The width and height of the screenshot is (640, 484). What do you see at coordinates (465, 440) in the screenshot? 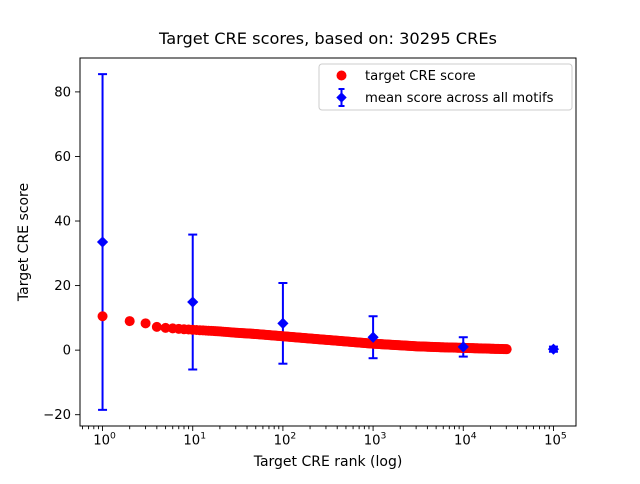
I see `x-tick-label: 10⁴` at bounding box center [465, 440].